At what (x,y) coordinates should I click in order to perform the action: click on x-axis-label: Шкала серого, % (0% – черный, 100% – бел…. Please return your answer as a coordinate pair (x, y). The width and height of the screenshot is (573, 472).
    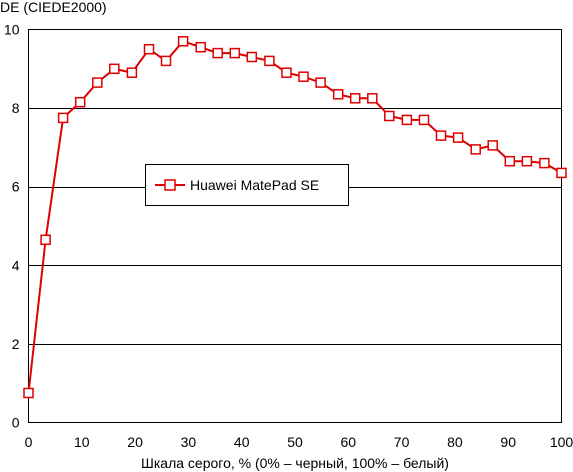
    Looking at the image, I should click on (295, 463).